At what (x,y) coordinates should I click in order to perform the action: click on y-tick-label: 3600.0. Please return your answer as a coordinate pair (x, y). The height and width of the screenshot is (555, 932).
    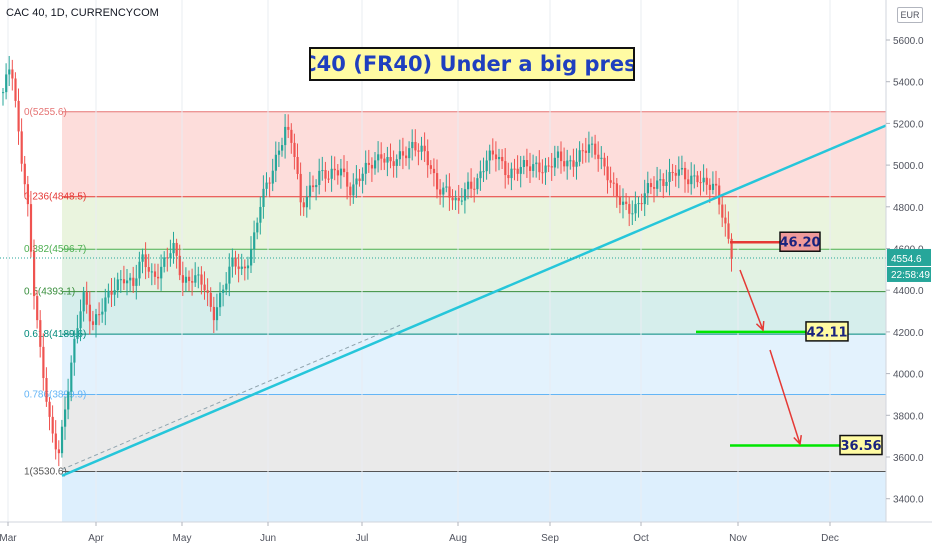
    Looking at the image, I should click on (908, 458).